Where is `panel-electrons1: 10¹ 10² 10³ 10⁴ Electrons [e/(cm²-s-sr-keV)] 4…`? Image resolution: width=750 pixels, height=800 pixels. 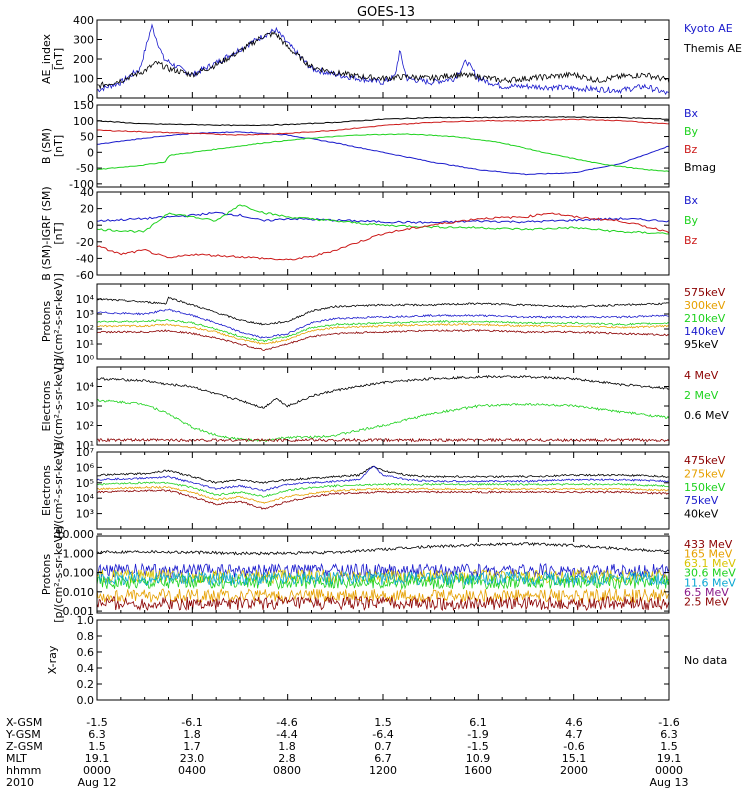 panel-electrons1: 10¹ 10² 10³ 10⁴ Electrons [e/(cm²-s-sr-keV)] 4… is located at coordinates (384, 406).